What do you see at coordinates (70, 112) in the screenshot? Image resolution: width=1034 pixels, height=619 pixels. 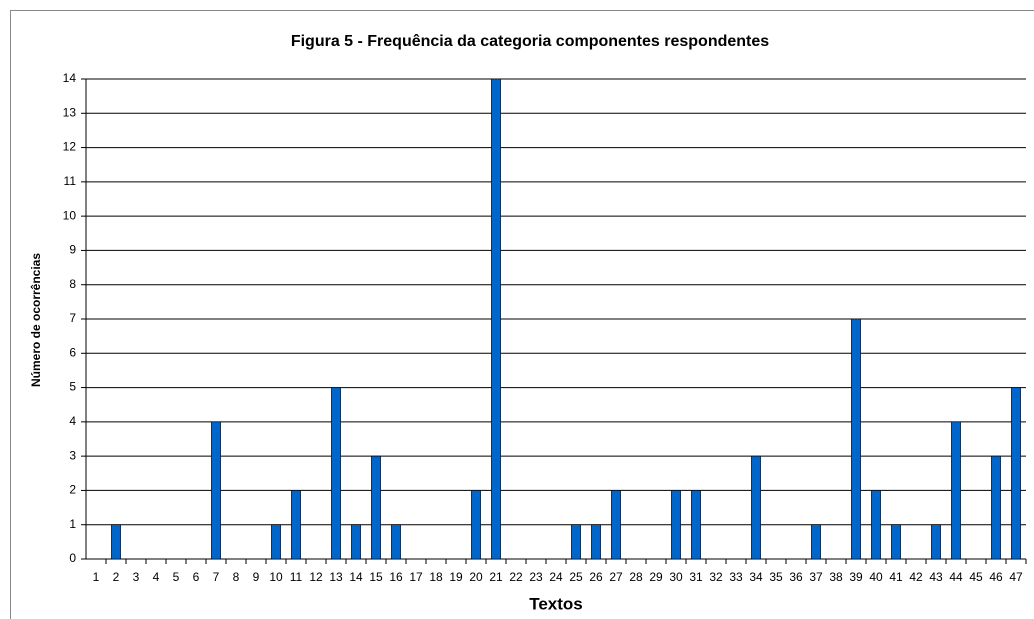 I see `y-tick-label: 13` at bounding box center [70, 112].